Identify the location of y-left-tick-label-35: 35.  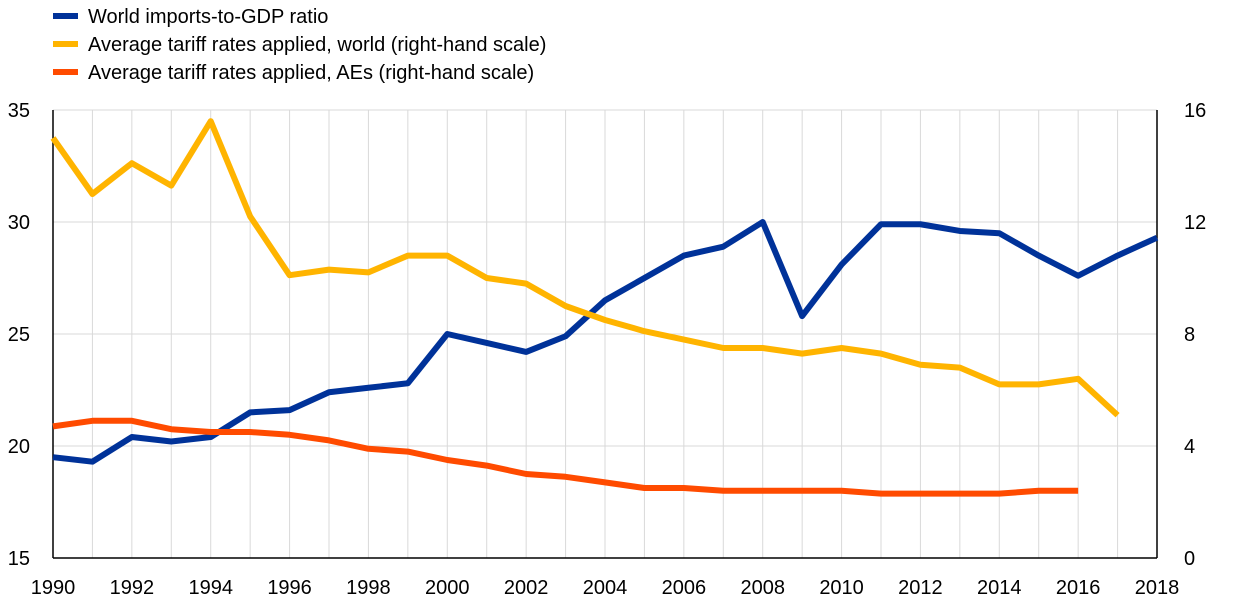
(19, 111).